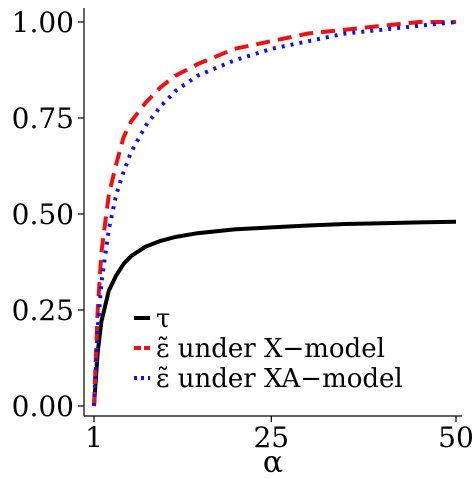 The image size is (475, 479). I want to click on x-axis-ticks: 1 25 50, so click(279, 435).